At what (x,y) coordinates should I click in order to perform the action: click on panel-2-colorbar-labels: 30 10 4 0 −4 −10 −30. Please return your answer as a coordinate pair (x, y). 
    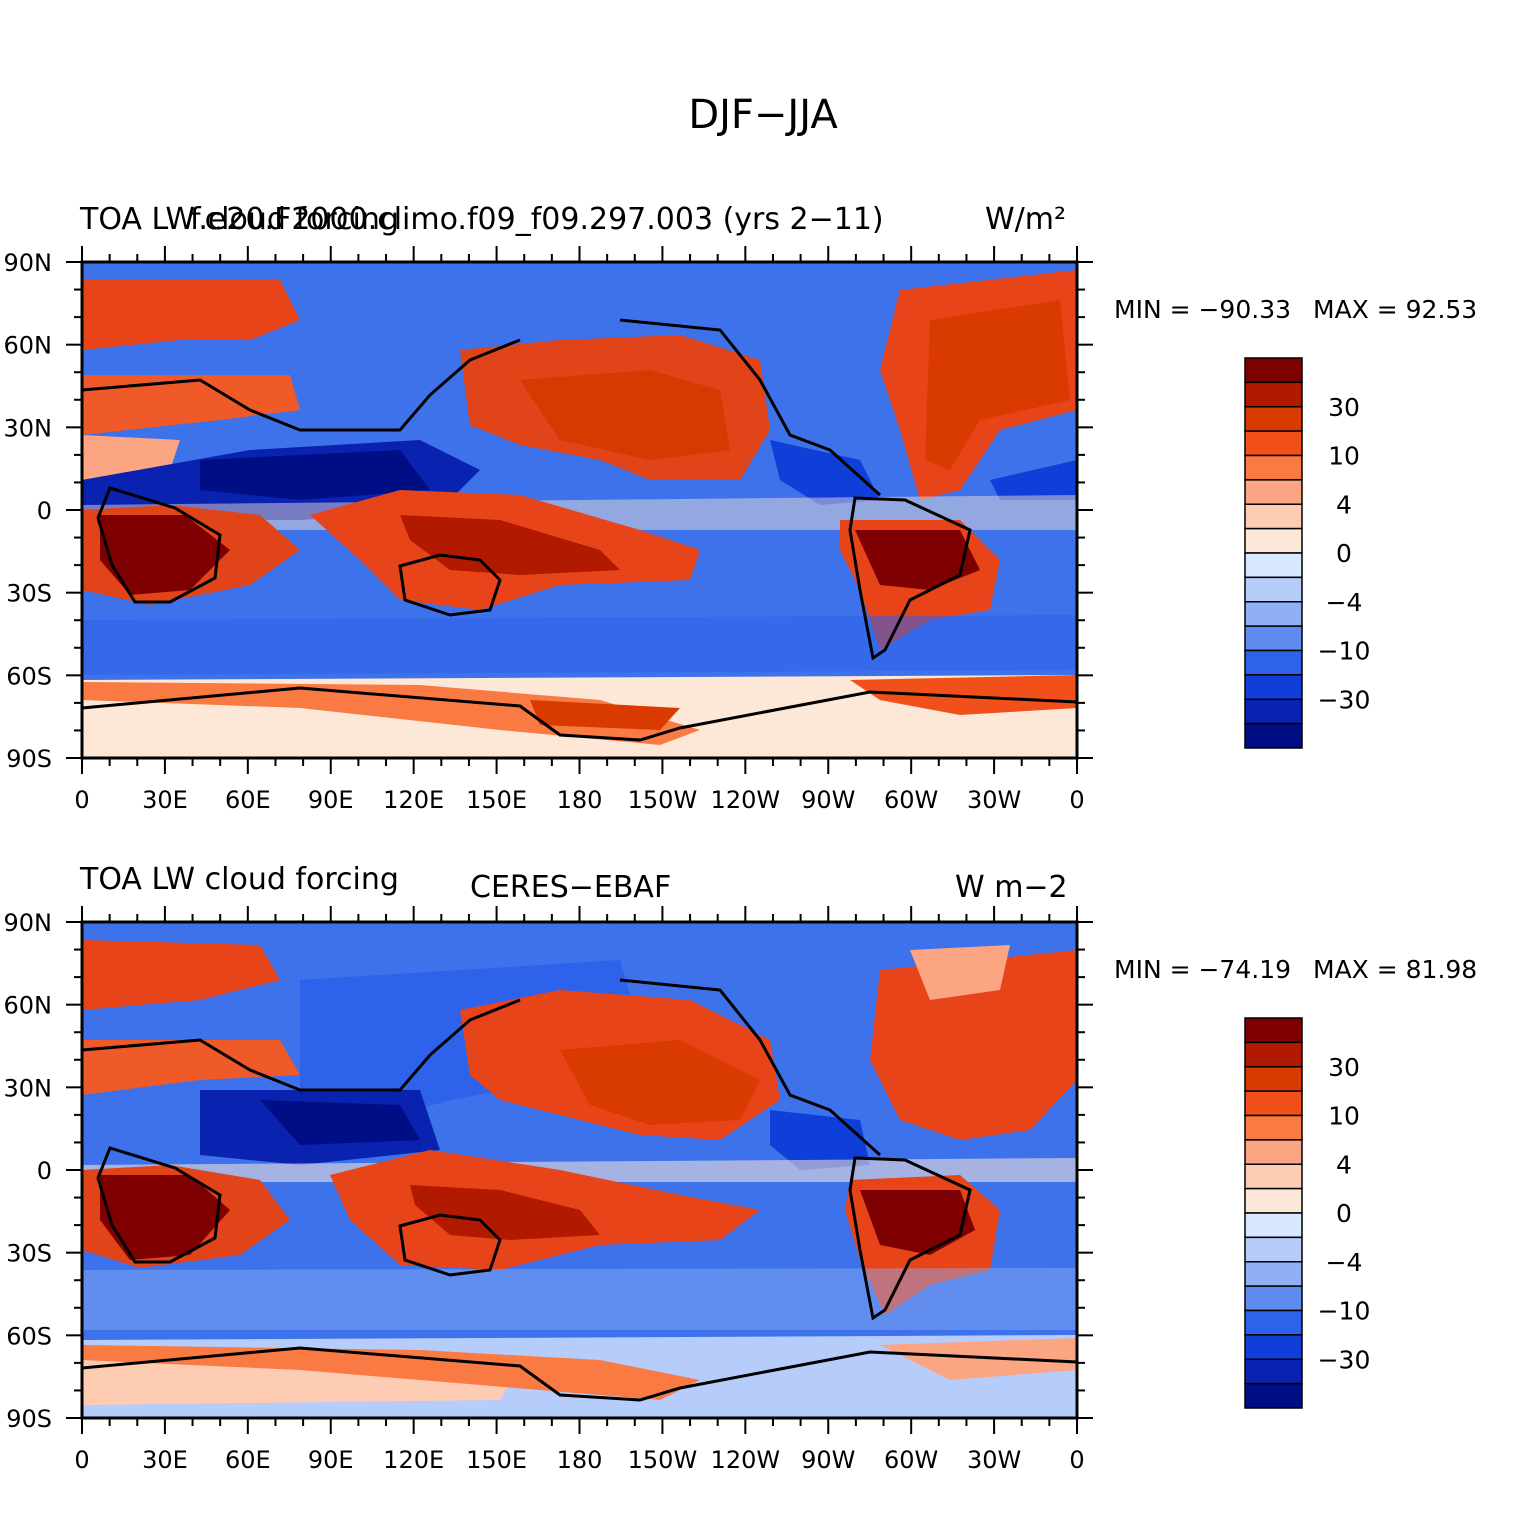
    Looking at the image, I should click on (1344, 1214).